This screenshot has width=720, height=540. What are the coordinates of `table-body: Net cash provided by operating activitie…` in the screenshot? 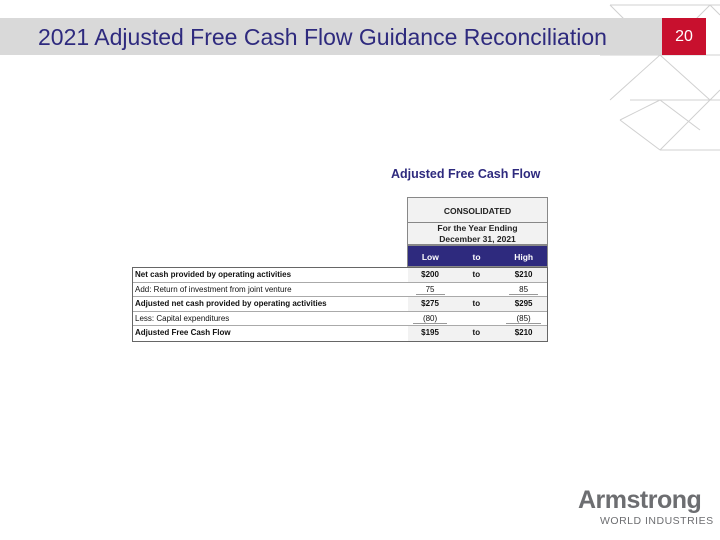 It's located at (340, 304).